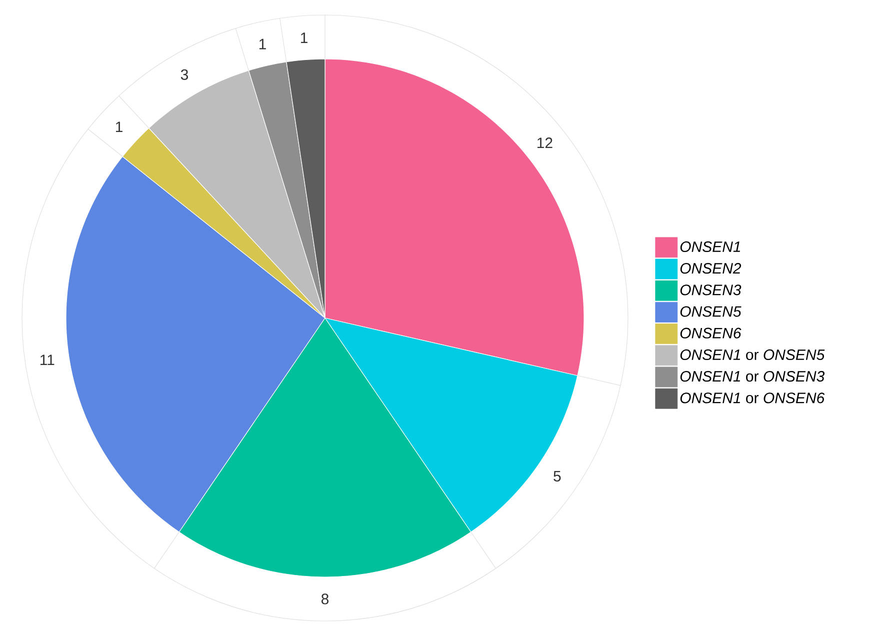 This screenshot has width=884, height=625. Describe the element at coordinates (711, 311) in the screenshot. I see `legend-label: ONSEN5` at that location.